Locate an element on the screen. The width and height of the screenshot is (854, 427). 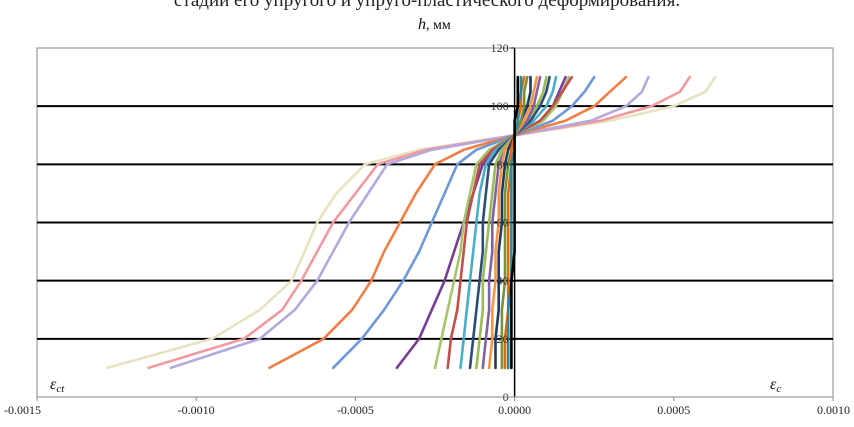
y-axis-label: h, мм is located at coordinates (434, 24).